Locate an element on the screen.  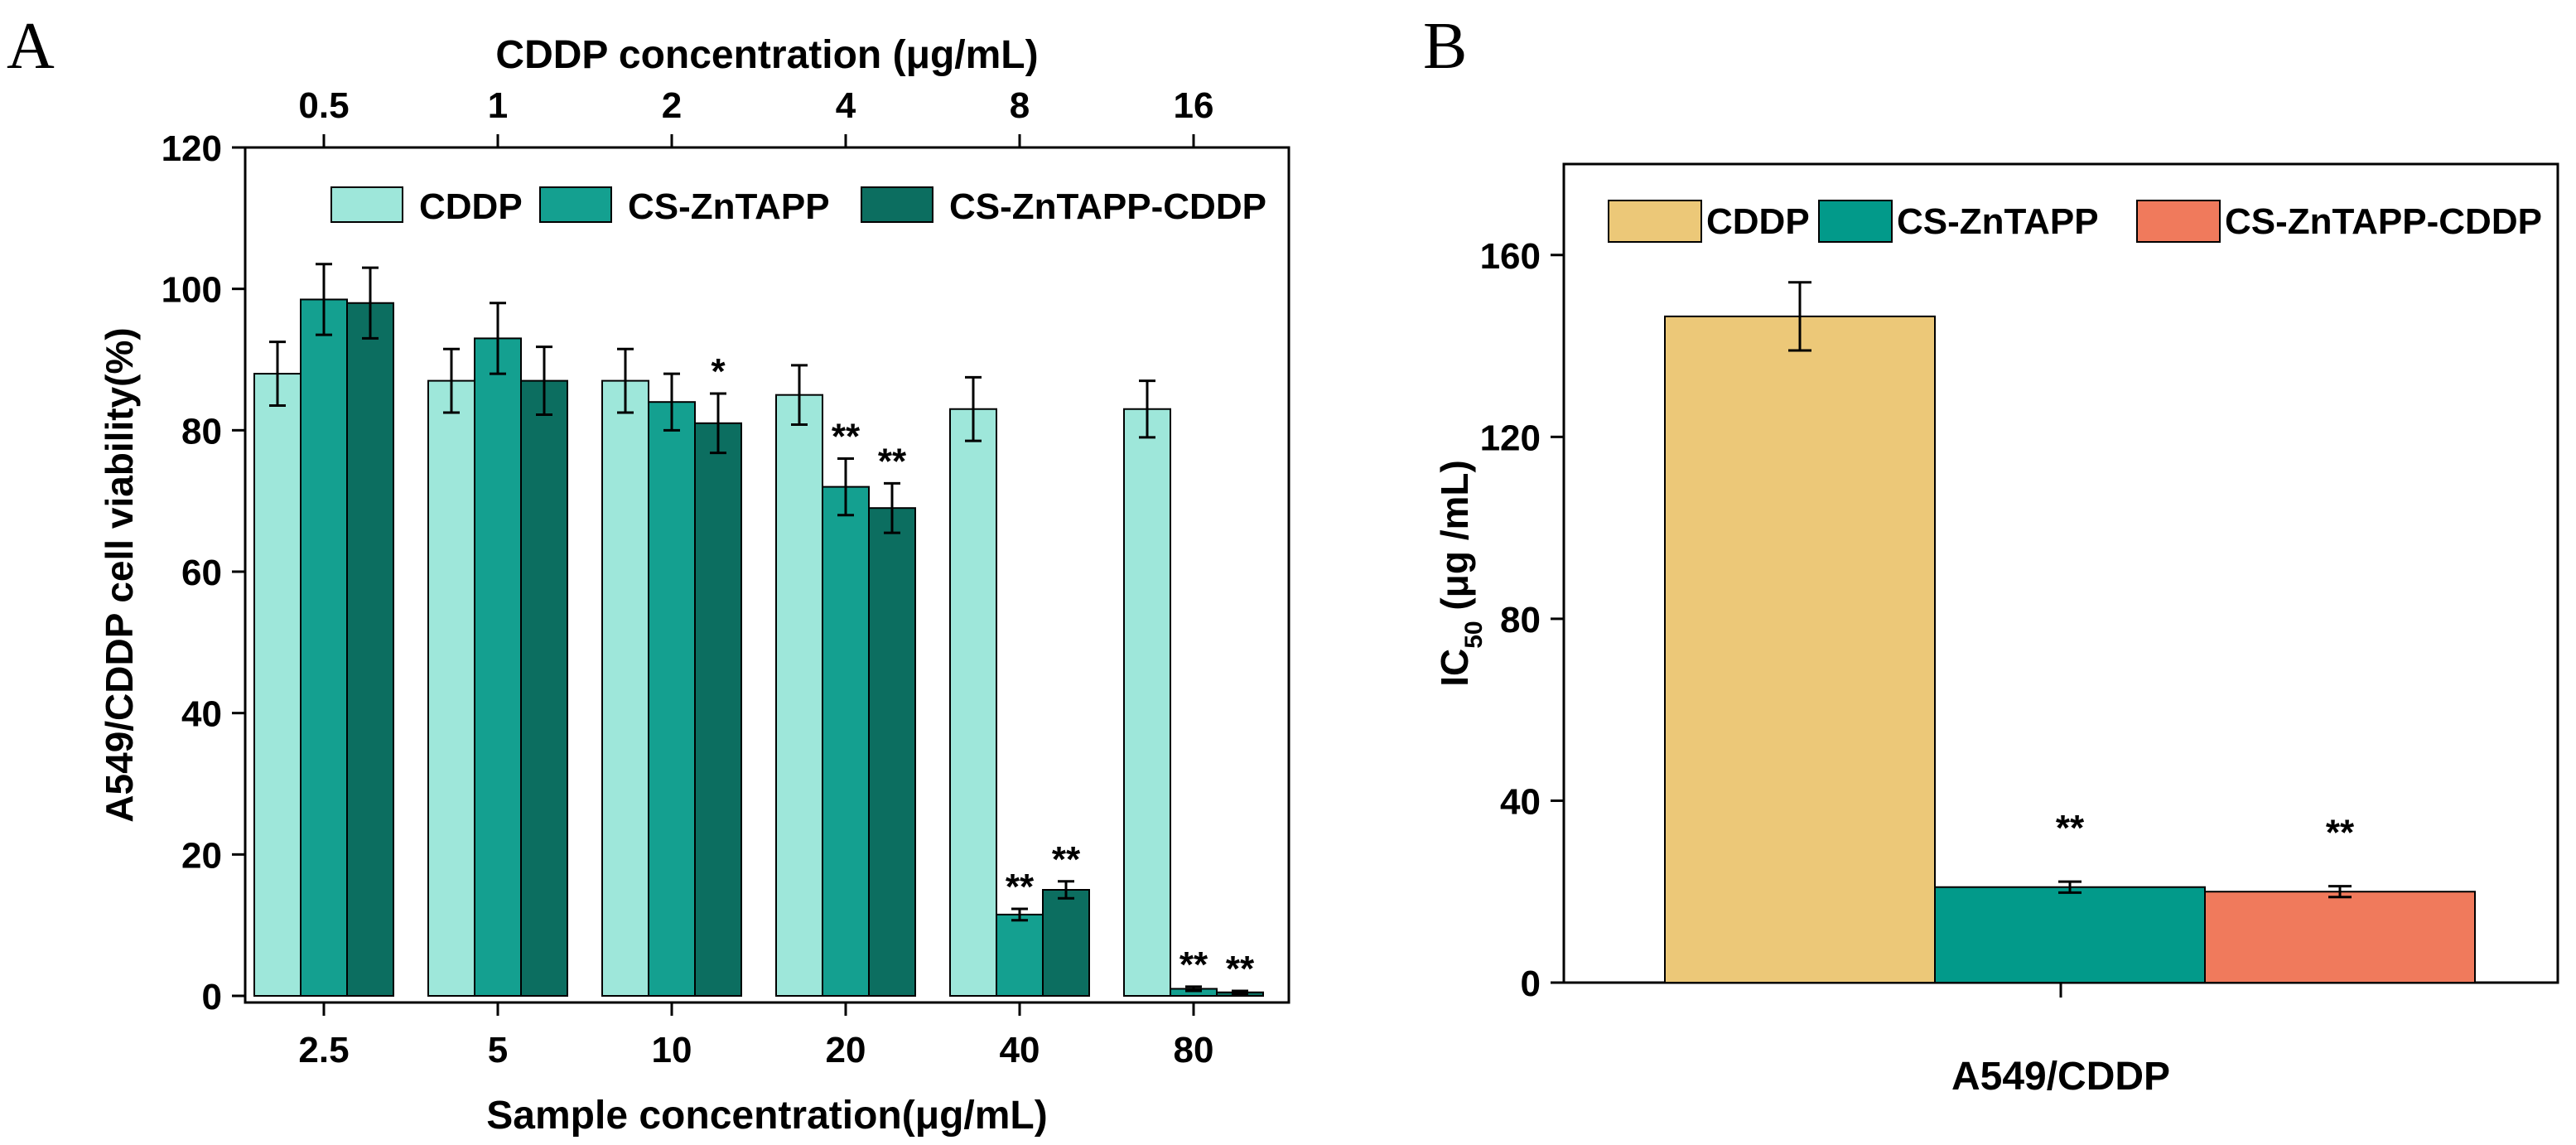
error-bar-cddp is located at coordinates (1800, 316).